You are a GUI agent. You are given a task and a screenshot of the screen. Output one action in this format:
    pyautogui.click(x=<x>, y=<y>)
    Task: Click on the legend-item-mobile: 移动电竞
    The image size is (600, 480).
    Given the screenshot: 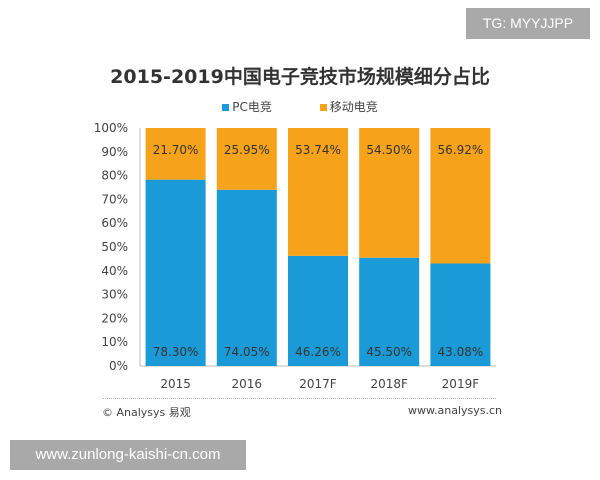 What is the action you would take?
    pyautogui.click(x=348, y=106)
    